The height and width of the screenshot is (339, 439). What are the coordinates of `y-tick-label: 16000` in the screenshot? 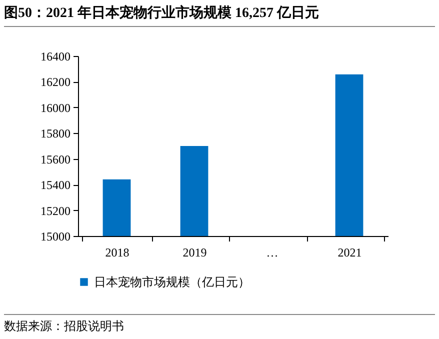 It's located at (55, 107).